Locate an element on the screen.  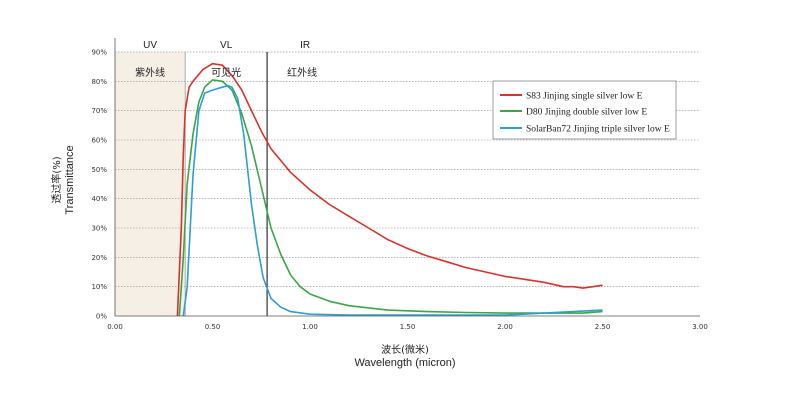
region-label-cn-ir: 红外线 is located at coordinates (302, 72).